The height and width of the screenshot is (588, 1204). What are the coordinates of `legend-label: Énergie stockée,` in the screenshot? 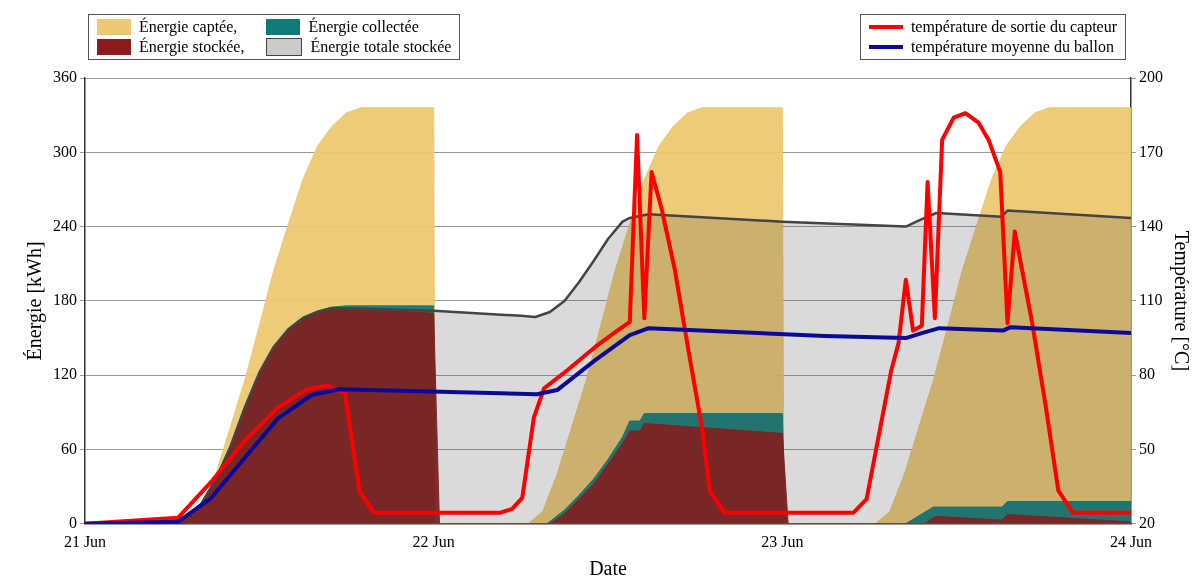 It's located at (192, 47).